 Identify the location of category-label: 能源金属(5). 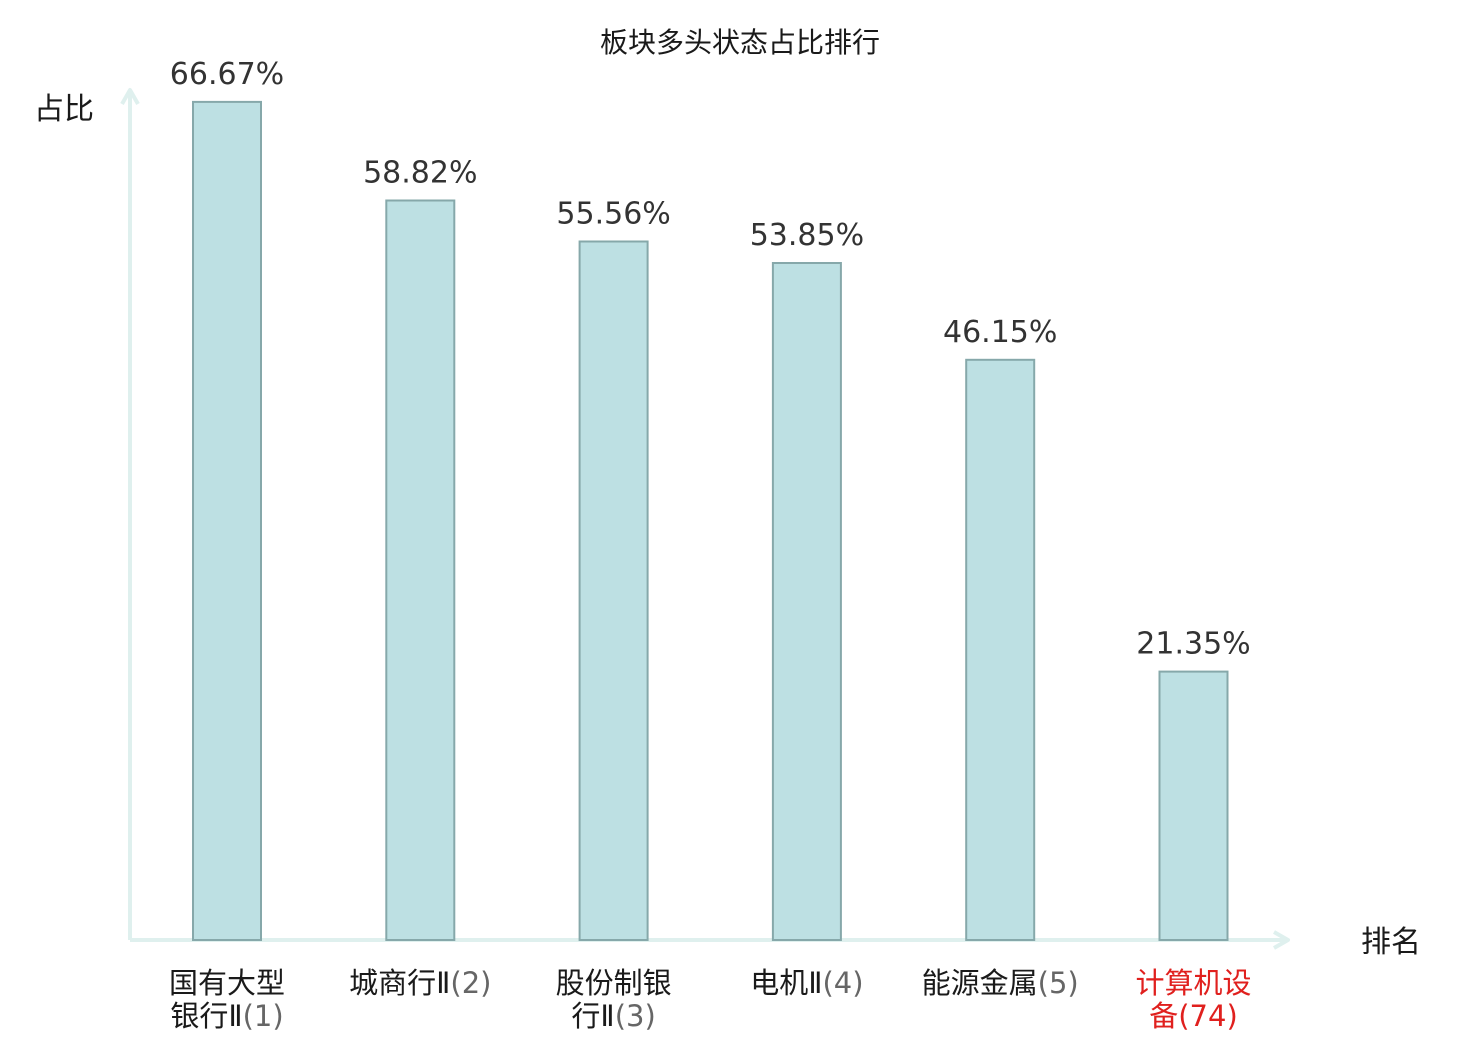
(1000, 983).